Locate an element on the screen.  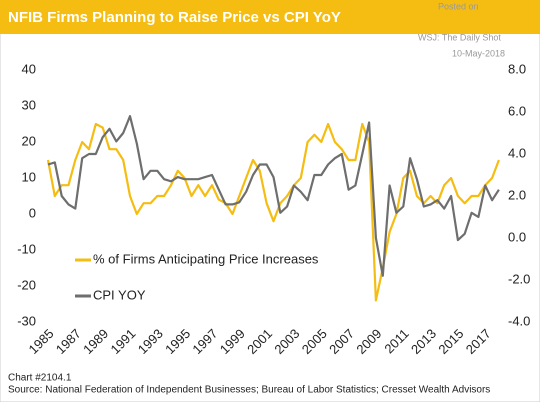
title-bar is located at coordinates (270, 17).